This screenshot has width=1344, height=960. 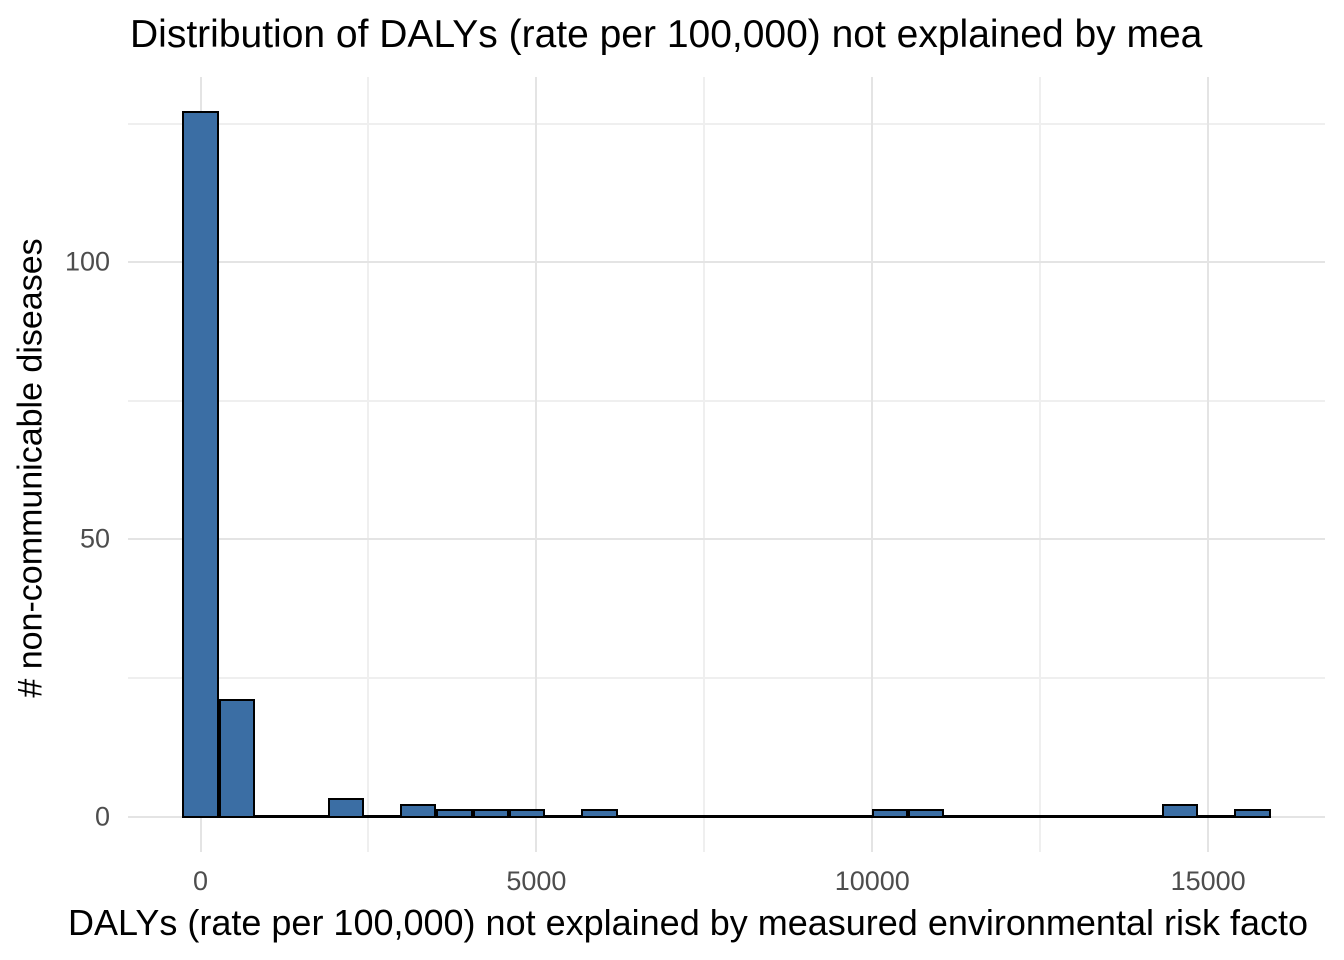 What do you see at coordinates (30, 468) in the screenshot?
I see `y-axis-label: # non-communicable diseases` at bounding box center [30, 468].